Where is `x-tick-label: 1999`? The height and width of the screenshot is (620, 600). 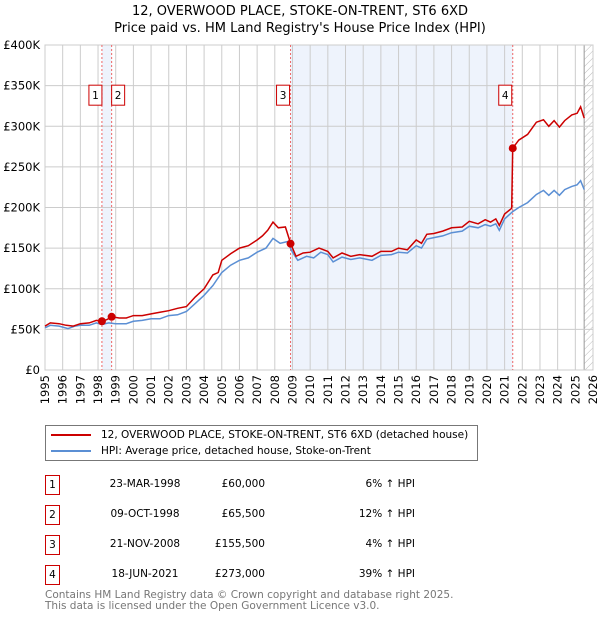 x-tick-label: 1999 is located at coordinates (116, 389).